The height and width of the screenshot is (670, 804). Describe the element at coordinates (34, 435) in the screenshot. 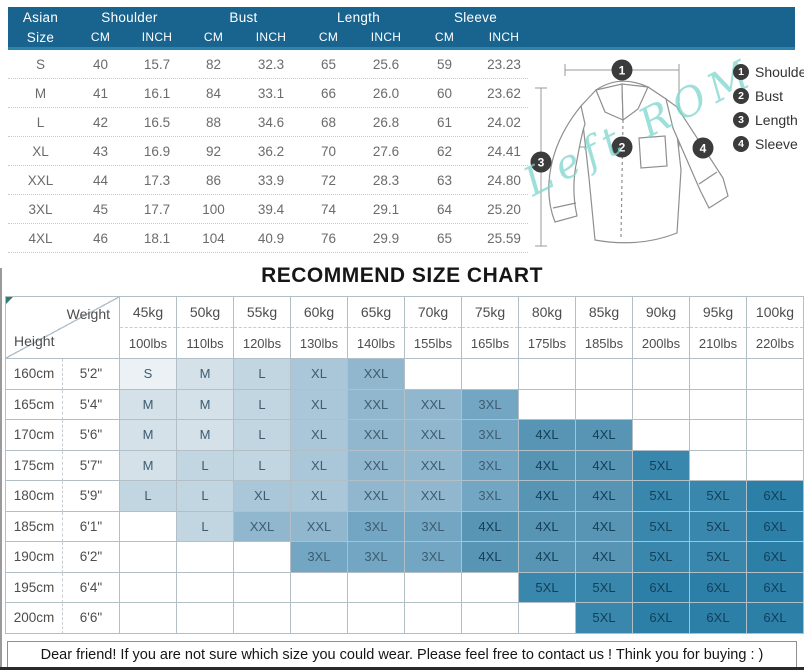

I see `height-cm: 170cm` at that location.